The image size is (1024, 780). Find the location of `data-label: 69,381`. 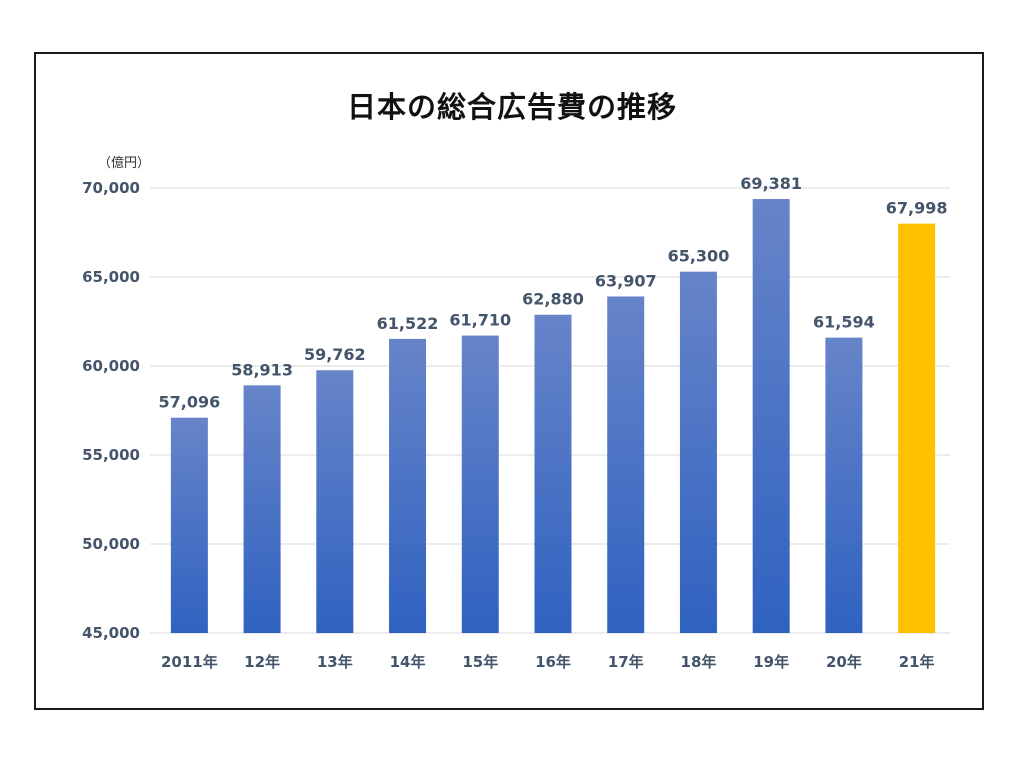

data-label: 69,381 is located at coordinates (771, 183).